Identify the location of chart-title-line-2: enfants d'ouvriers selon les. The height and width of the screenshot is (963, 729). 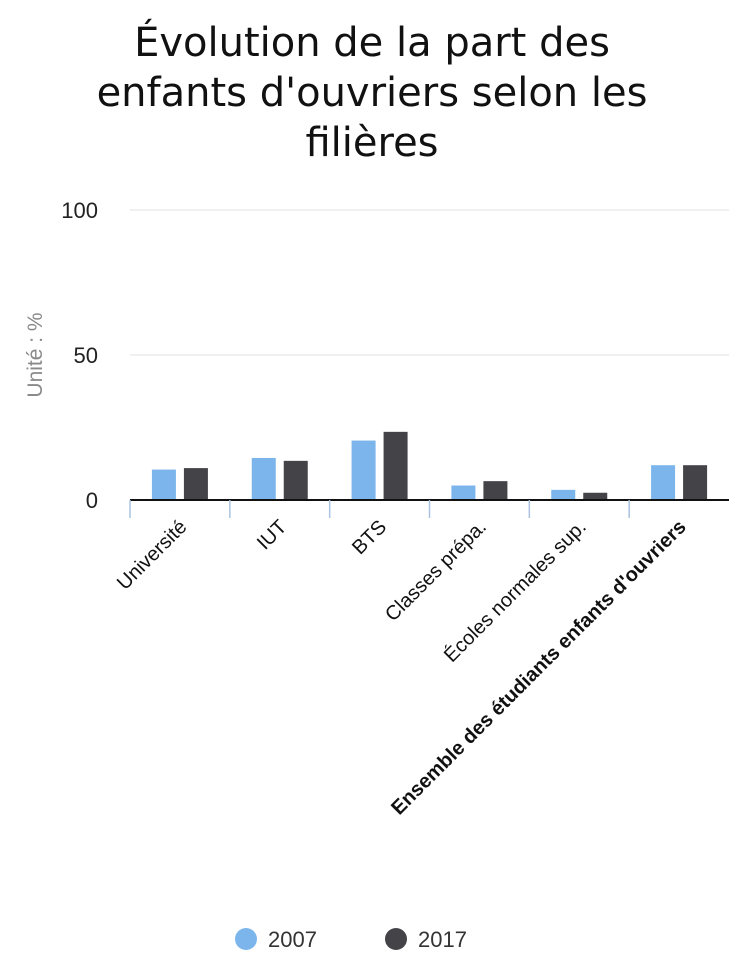
(372, 93).